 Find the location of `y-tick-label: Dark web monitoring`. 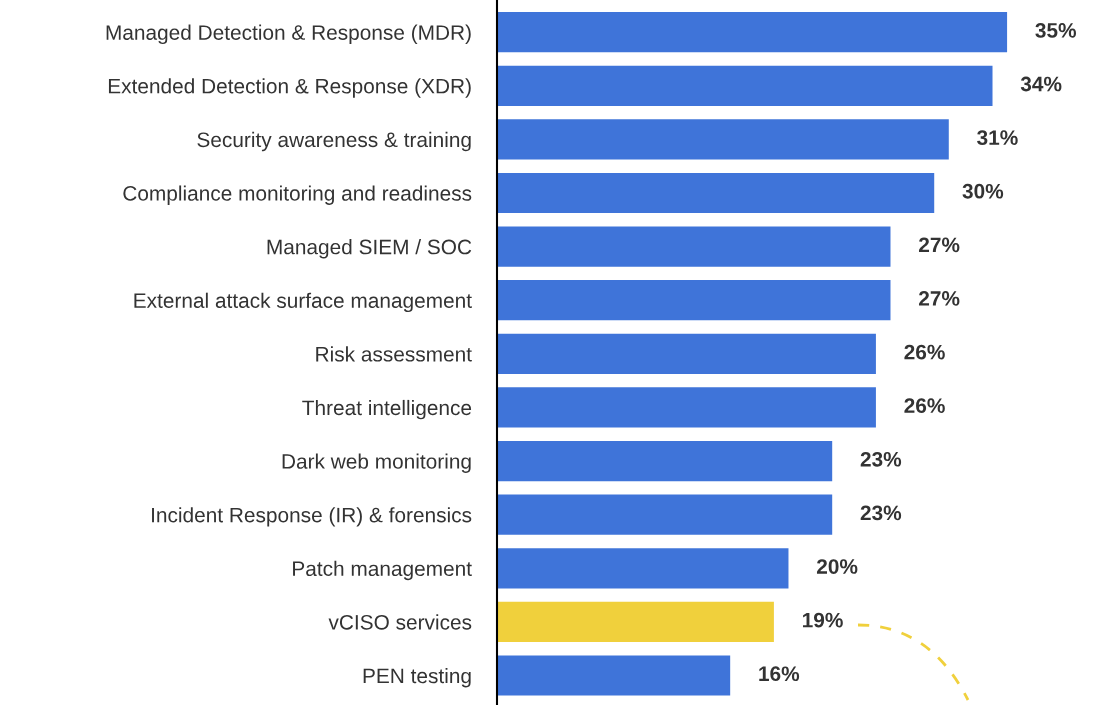

y-tick-label: Dark web monitoring is located at coordinates (376, 463).